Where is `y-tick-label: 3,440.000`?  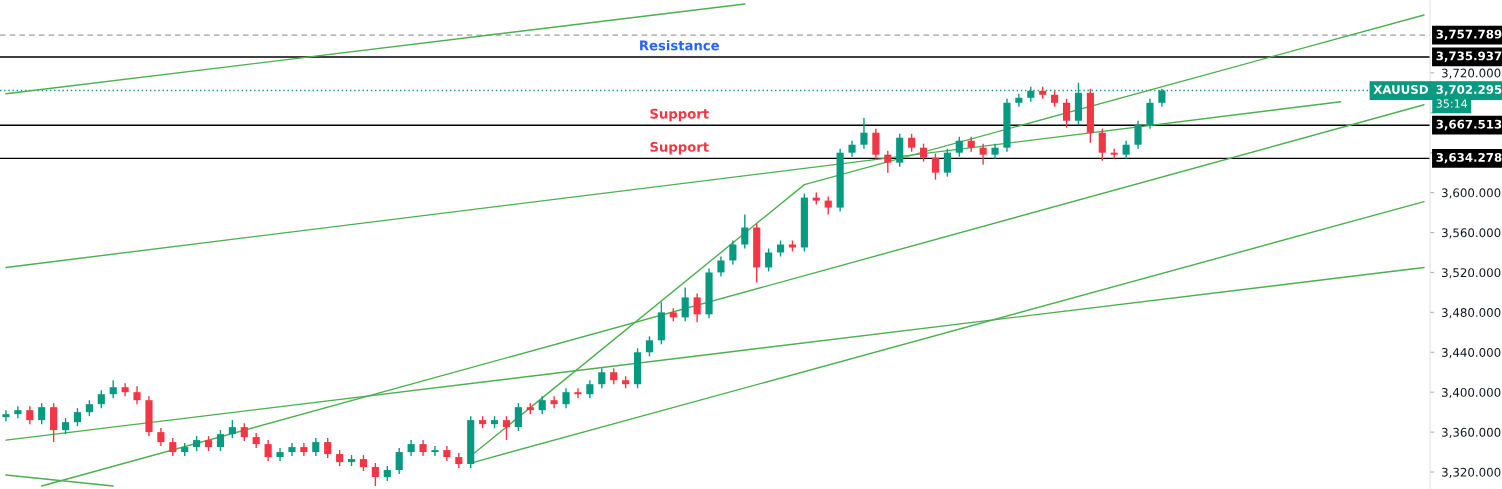
y-tick-label: 3,440.000 is located at coordinates (1471, 353).